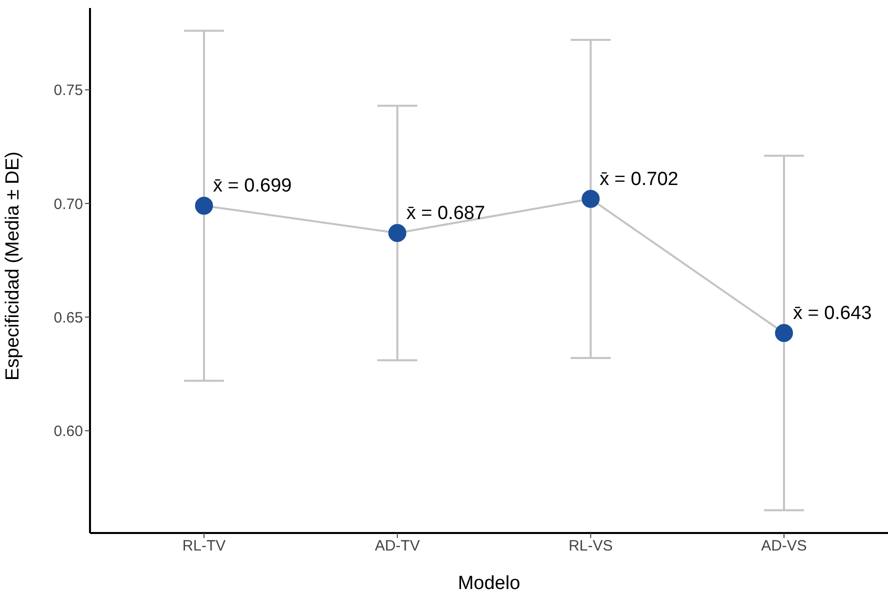  I want to click on y-tick-label: 0.75, so click(68, 91).